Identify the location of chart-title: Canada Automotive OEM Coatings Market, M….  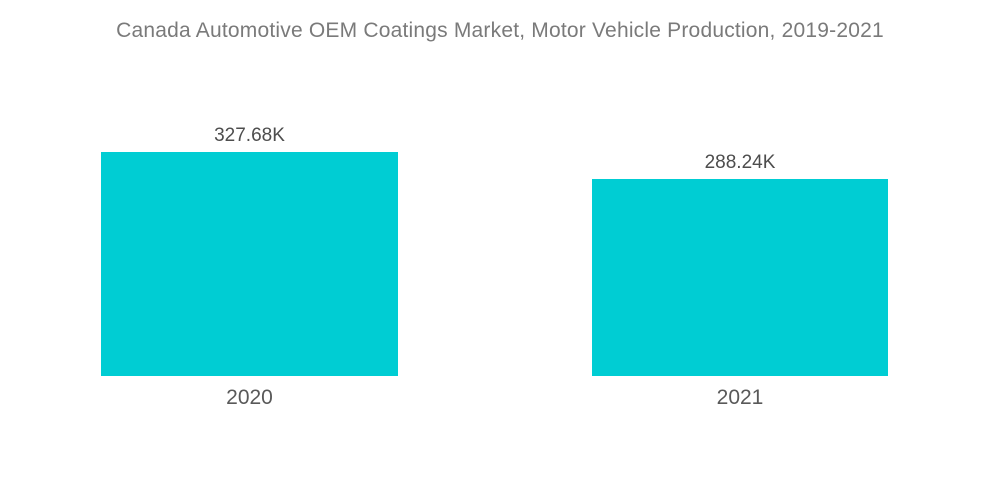
(500, 30).